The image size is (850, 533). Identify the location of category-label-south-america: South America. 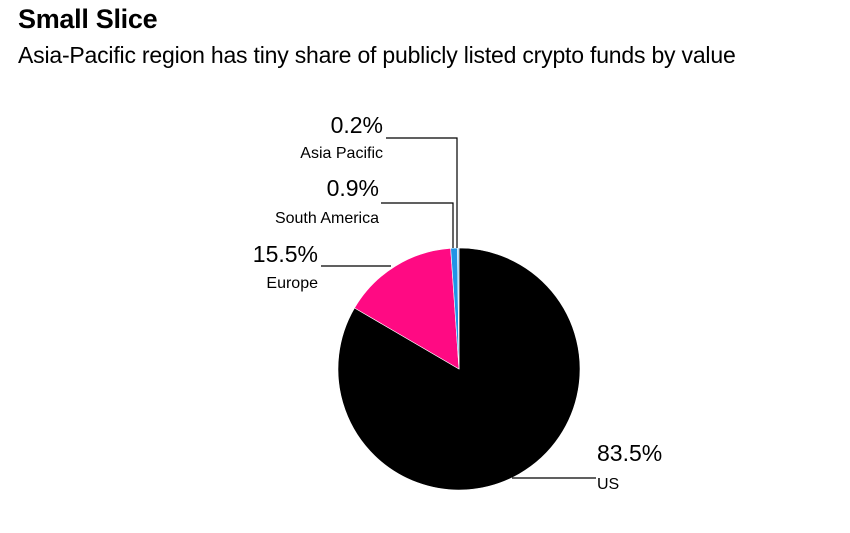
(327, 218).